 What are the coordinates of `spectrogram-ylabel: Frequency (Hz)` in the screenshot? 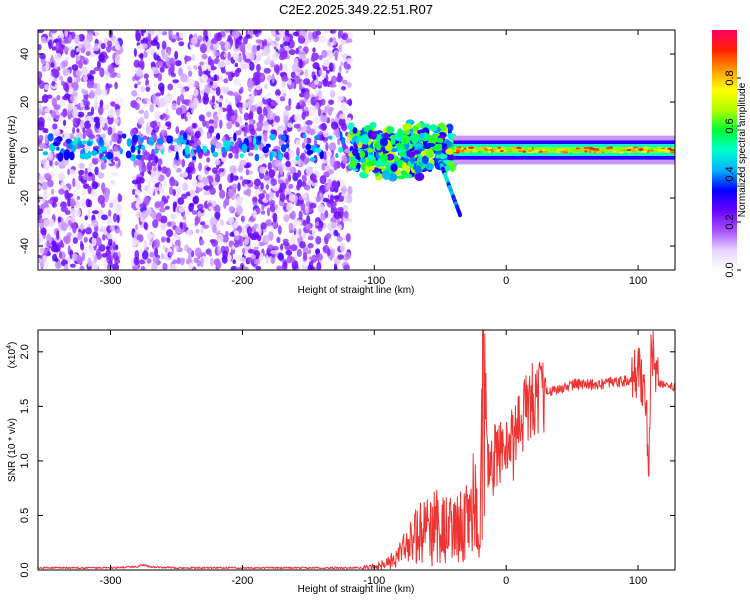 It's located at (12, 150).